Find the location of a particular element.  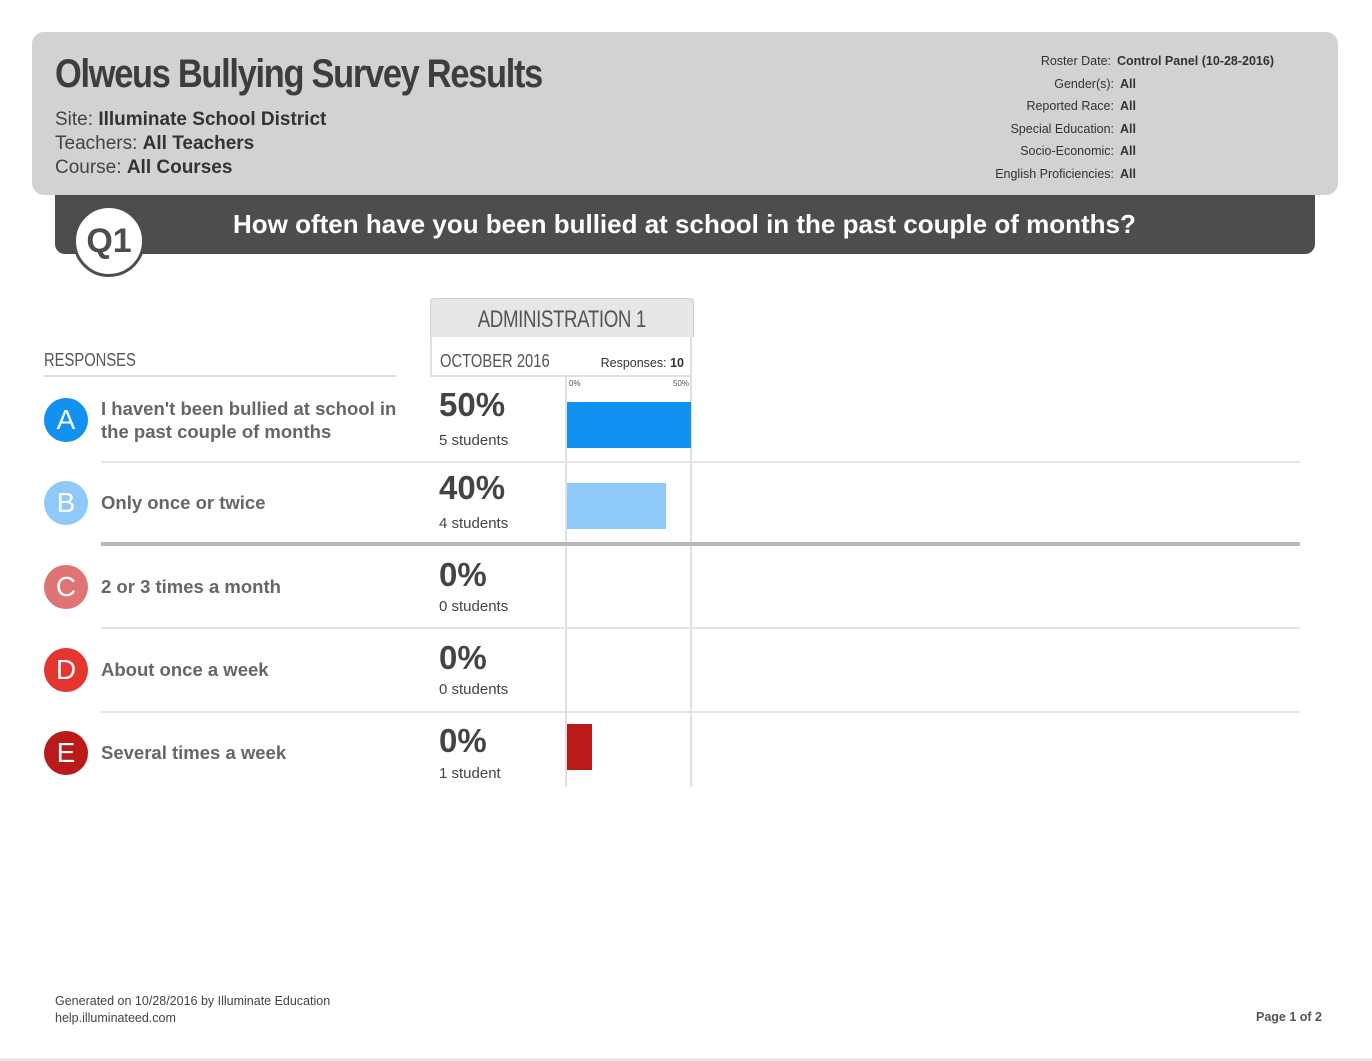

answer-percent: 50% is located at coordinates (472, 404).